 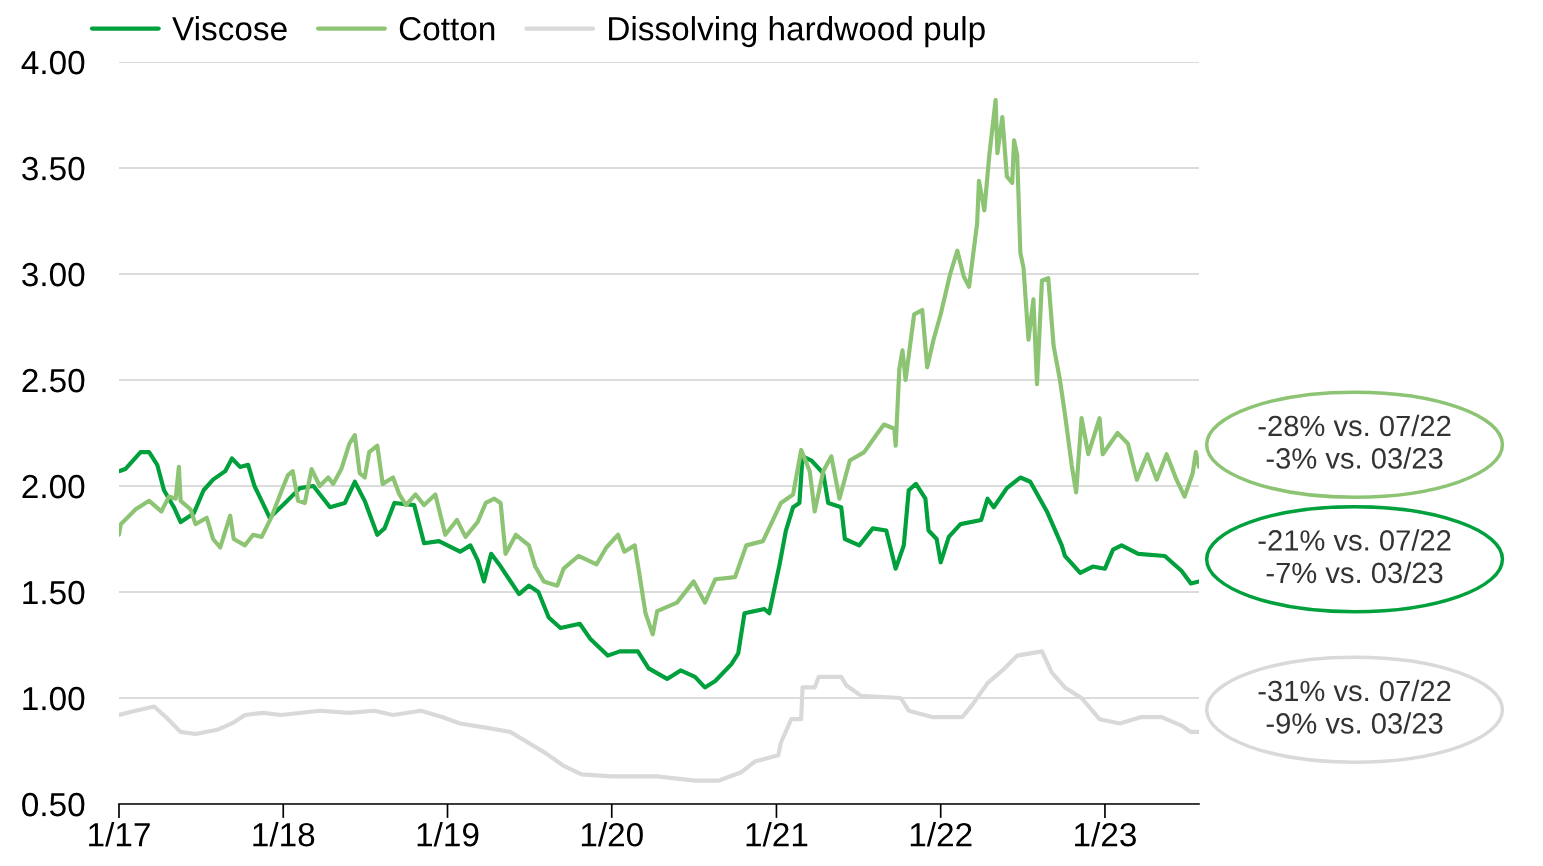 What do you see at coordinates (53, 380) in the screenshot?
I see `y-tick-label: 2.50` at bounding box center [53, 380].